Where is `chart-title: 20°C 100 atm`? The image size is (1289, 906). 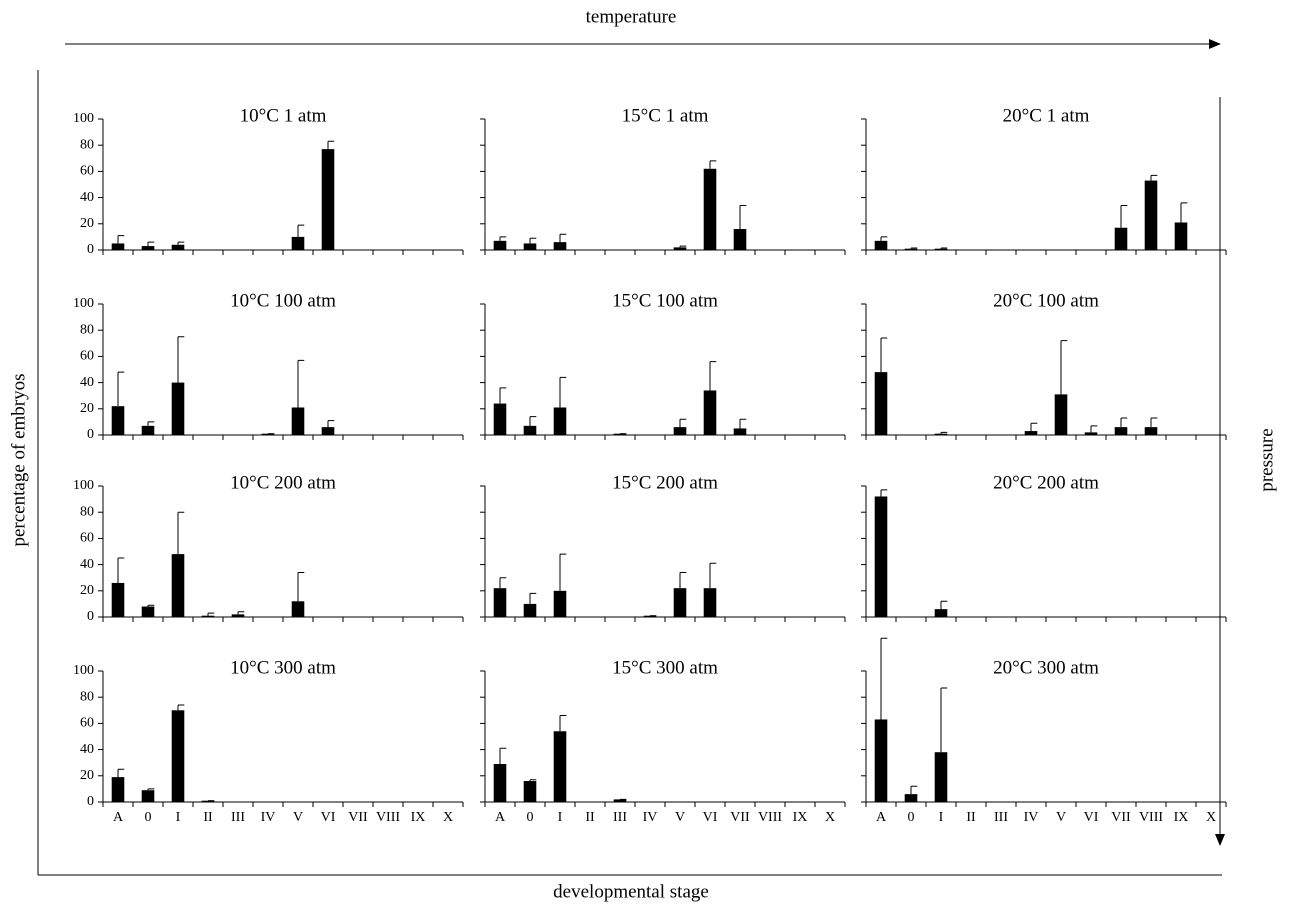 chart-title: 20°C 100 atm is located at coordinates (1046, 300).